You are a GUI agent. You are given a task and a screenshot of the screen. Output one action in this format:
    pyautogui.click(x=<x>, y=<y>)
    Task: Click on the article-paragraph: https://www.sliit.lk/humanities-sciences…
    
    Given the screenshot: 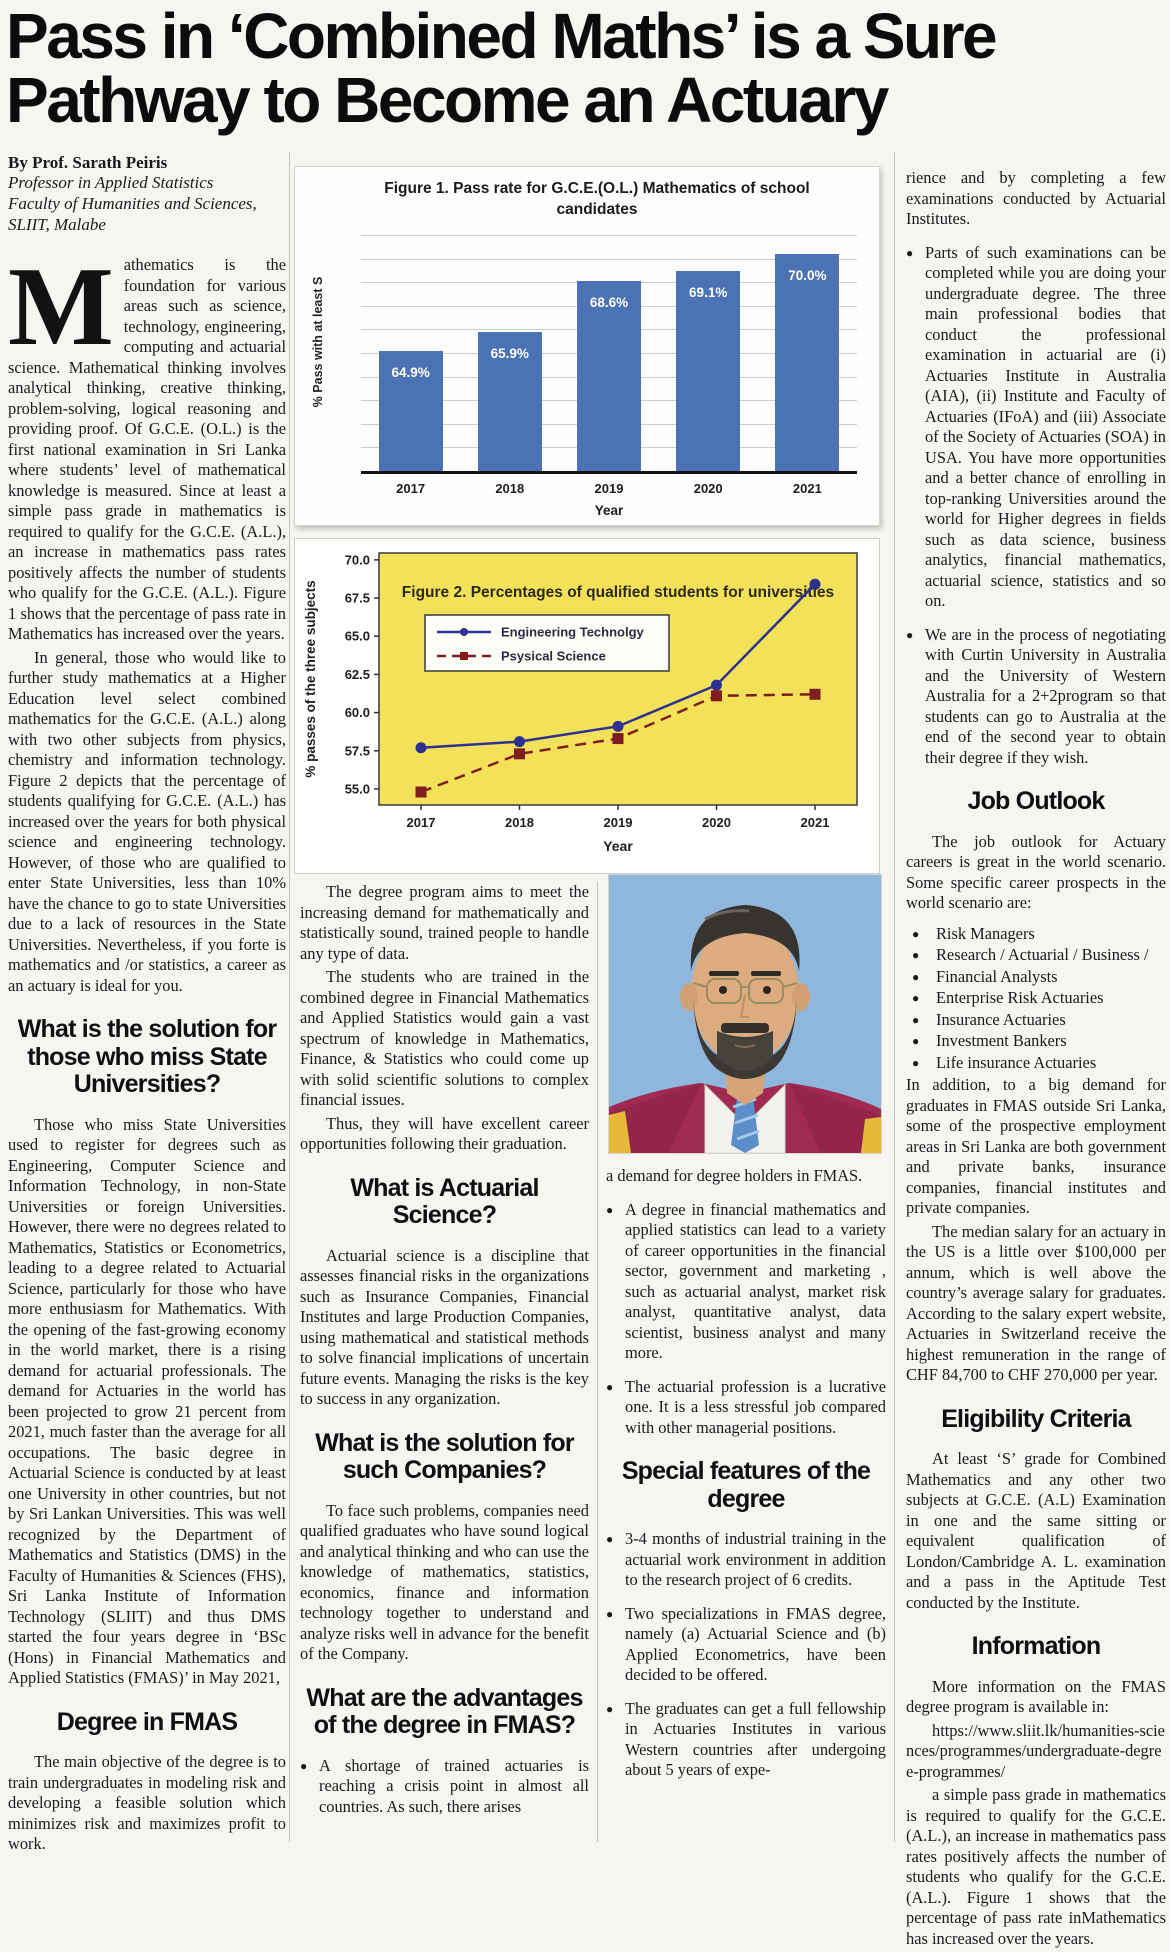 What is the action you would take?
    pyautogui.click(x=1035, y=1750)
    